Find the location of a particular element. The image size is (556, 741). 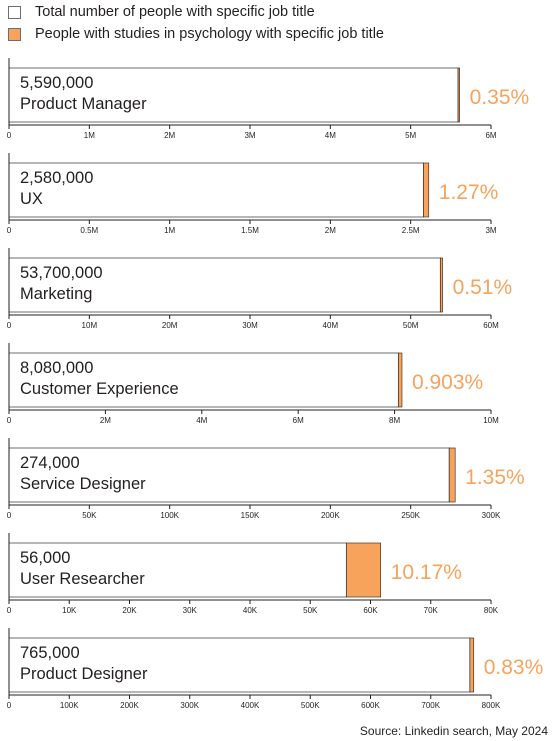

category-label: UX is located at coordinates (31, 199).